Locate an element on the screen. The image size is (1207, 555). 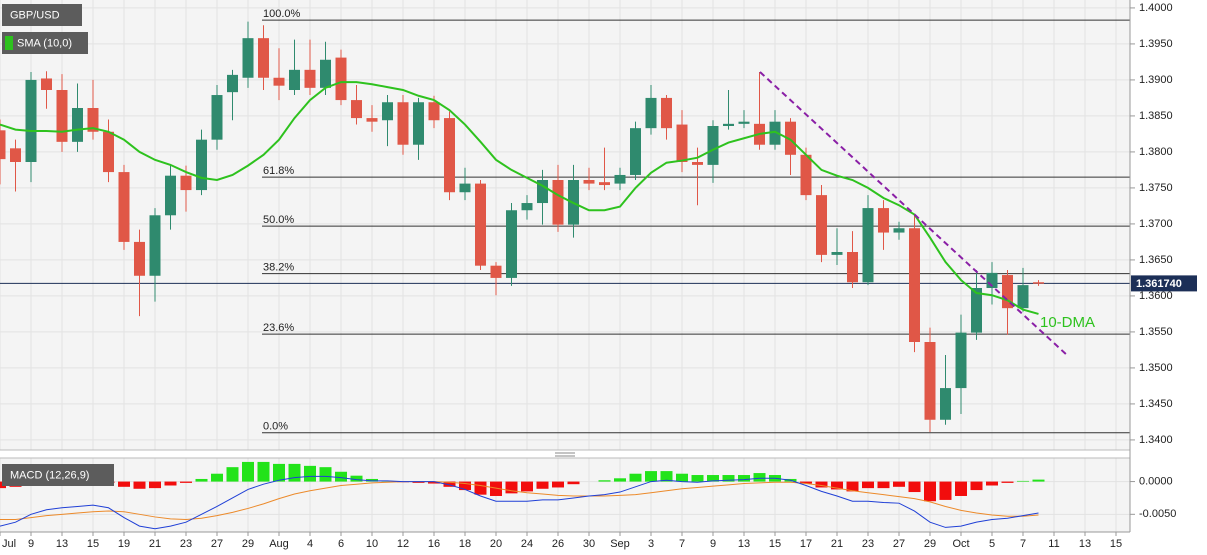
x-tick-label: 13 is located at coordinates (1085, 544).